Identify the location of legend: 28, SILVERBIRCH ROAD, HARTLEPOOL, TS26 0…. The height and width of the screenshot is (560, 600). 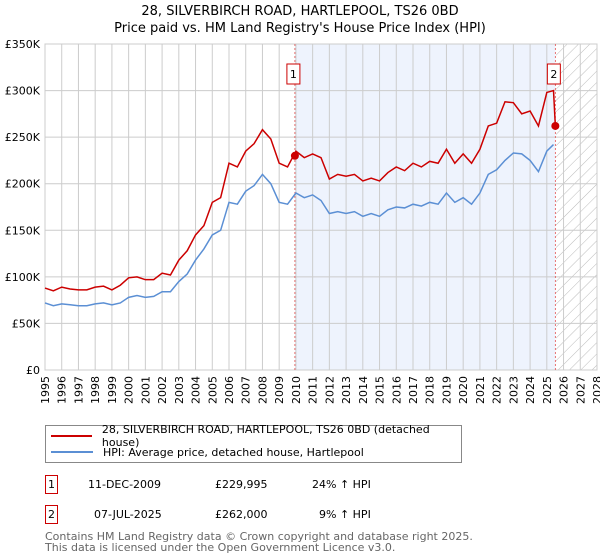
(253, 443).